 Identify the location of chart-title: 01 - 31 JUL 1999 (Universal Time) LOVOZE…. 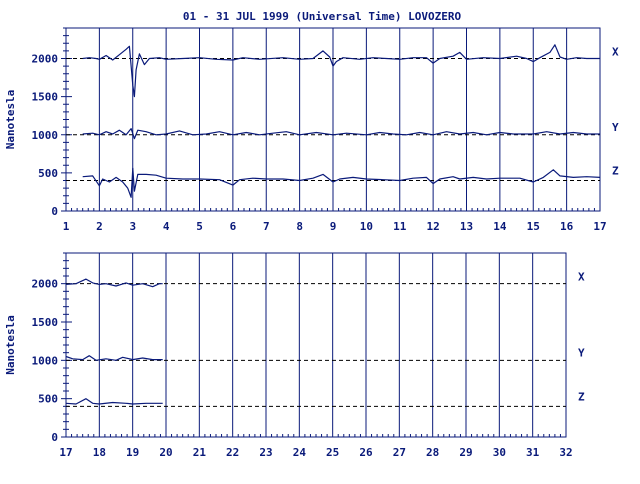
(322, 16).